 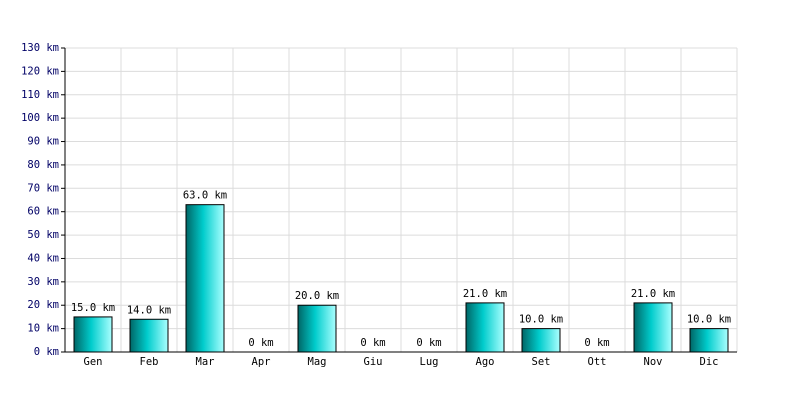 I want to click on y-tick-label: 20 km, so click(x=43, y=305).